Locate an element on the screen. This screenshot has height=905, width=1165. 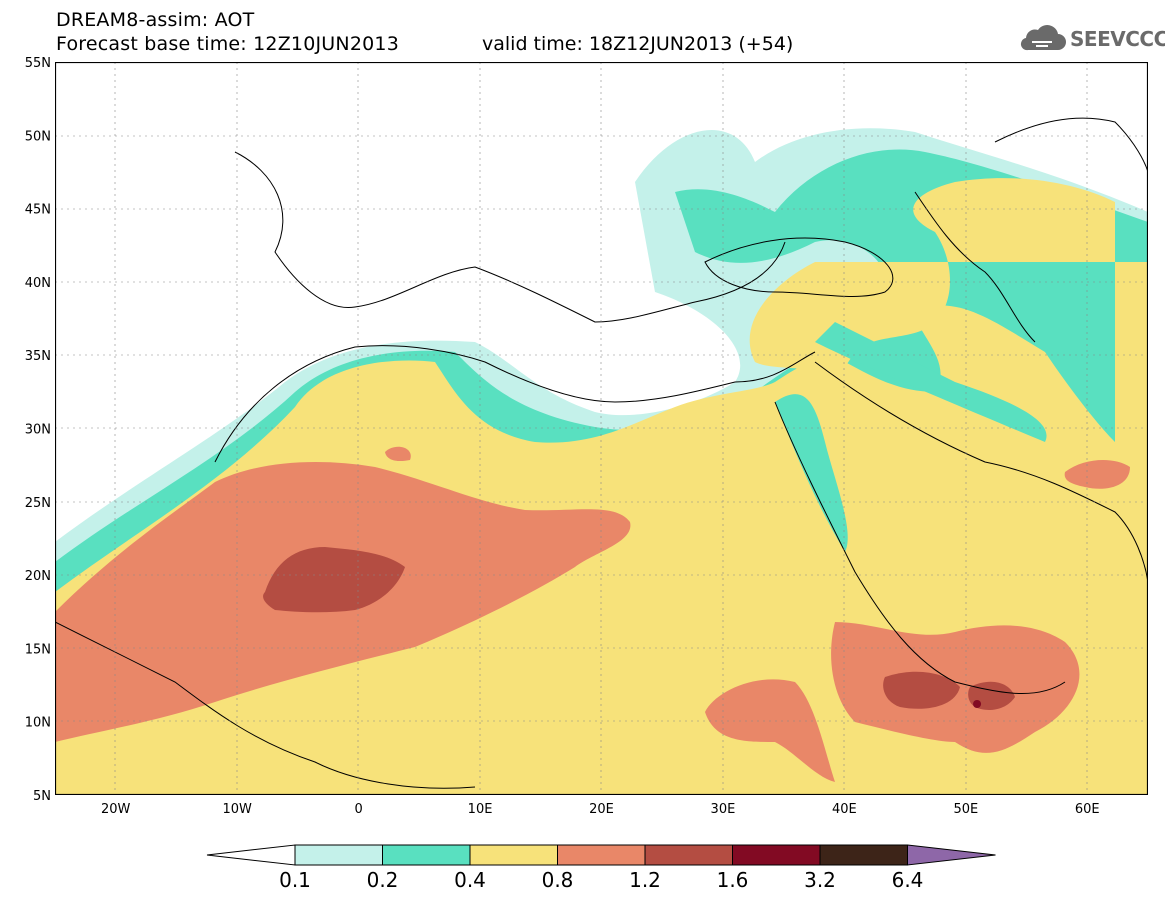
legend-arrow-low is located at coordinates (251, 855).